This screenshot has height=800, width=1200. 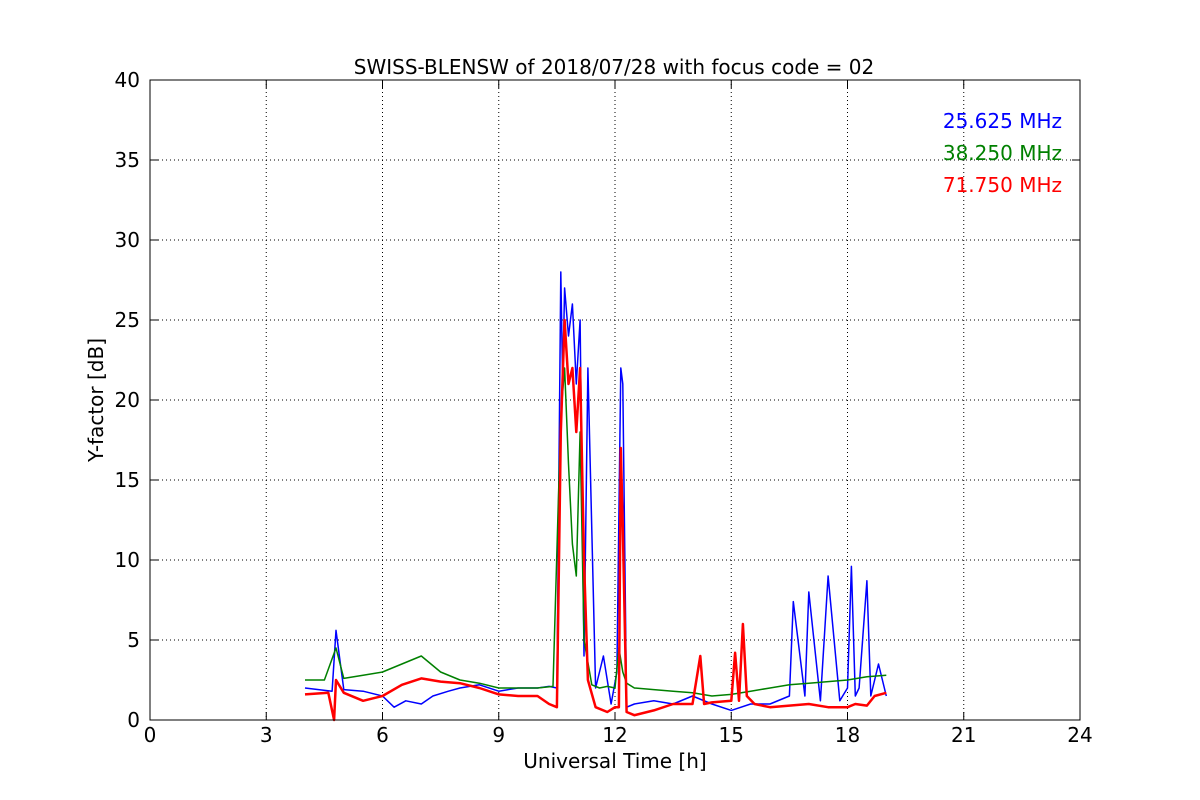 I want to click on x-tick-label: 15, so click(x=731, y=735).